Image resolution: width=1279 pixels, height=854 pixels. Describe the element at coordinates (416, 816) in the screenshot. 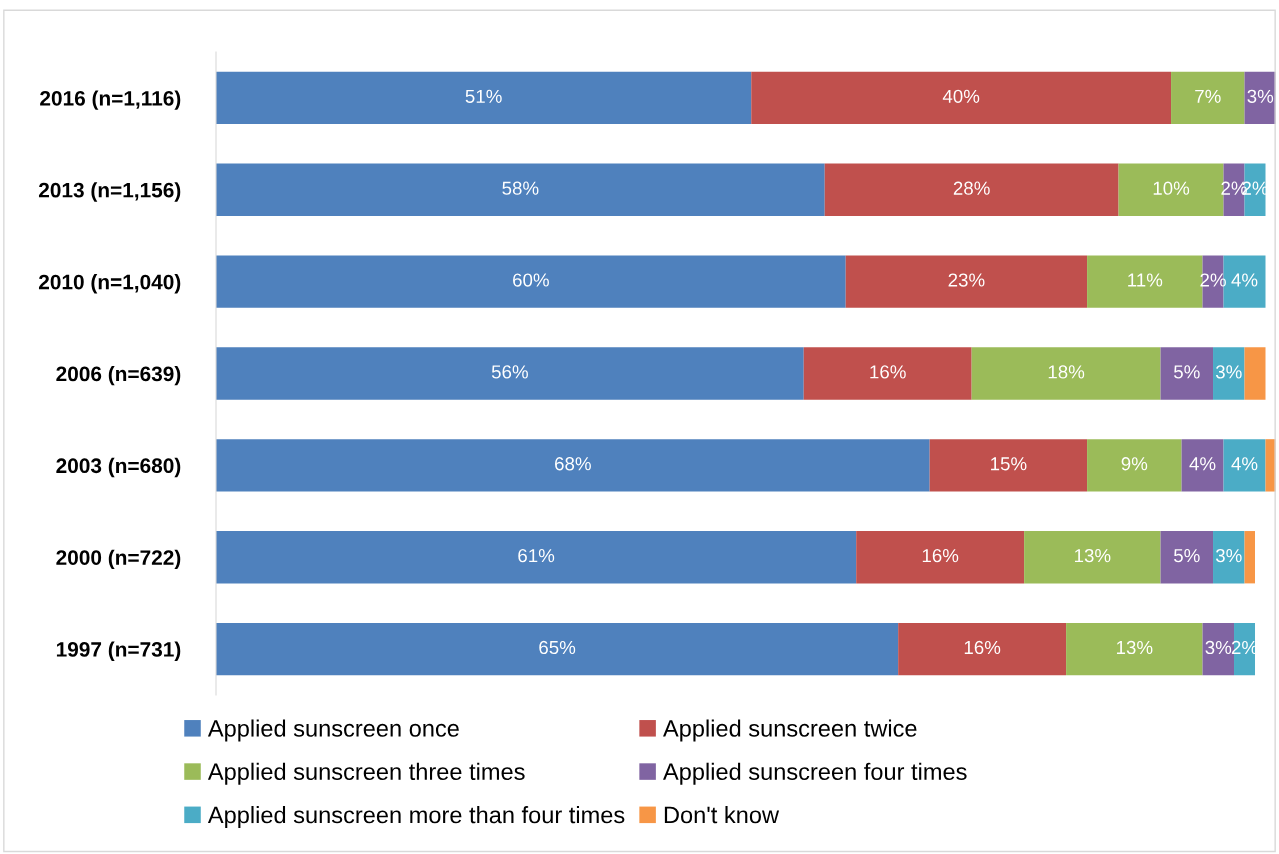

I see `legend-label: Applied sunscreen more than four times` at that location.